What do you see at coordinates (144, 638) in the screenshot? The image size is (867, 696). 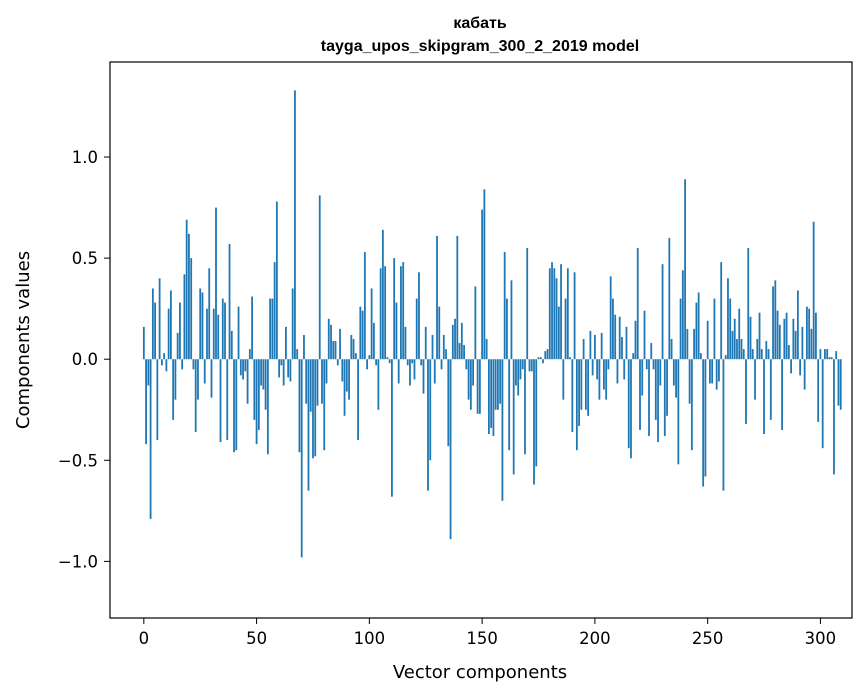 I see `x-tick-label: 0` at bounding box center [144, 638].